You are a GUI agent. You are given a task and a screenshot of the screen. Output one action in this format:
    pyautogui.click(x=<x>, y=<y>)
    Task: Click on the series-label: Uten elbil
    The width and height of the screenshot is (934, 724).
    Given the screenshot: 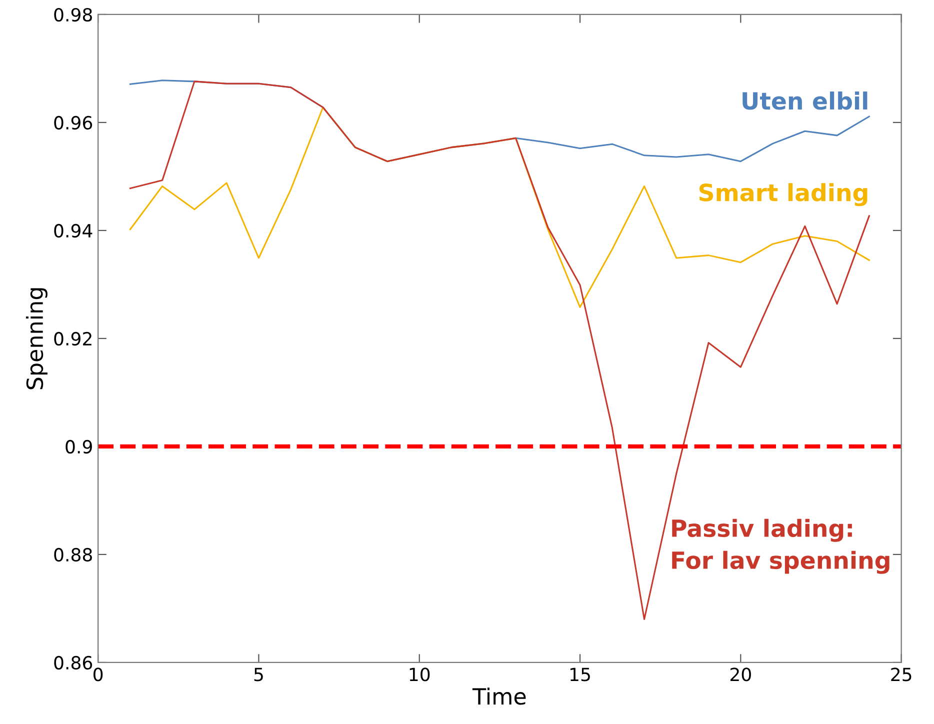 What is the action you would take?
    pyautogui.click(x=805, y=101)
    